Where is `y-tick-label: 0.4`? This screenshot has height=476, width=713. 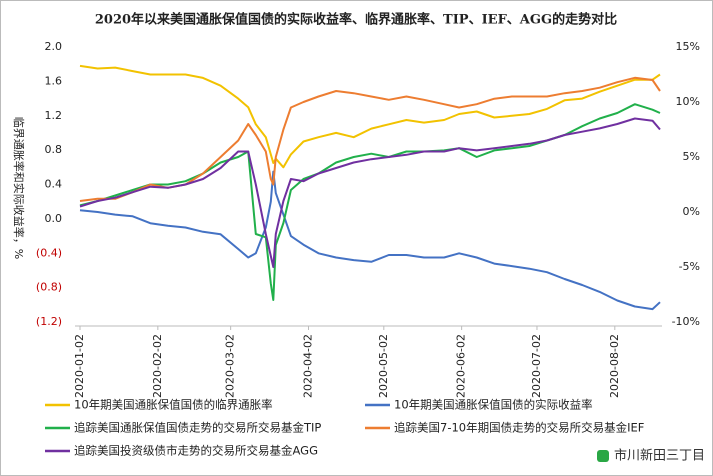
y-tick-label: 0.4 is located at coordinates (54, 184).